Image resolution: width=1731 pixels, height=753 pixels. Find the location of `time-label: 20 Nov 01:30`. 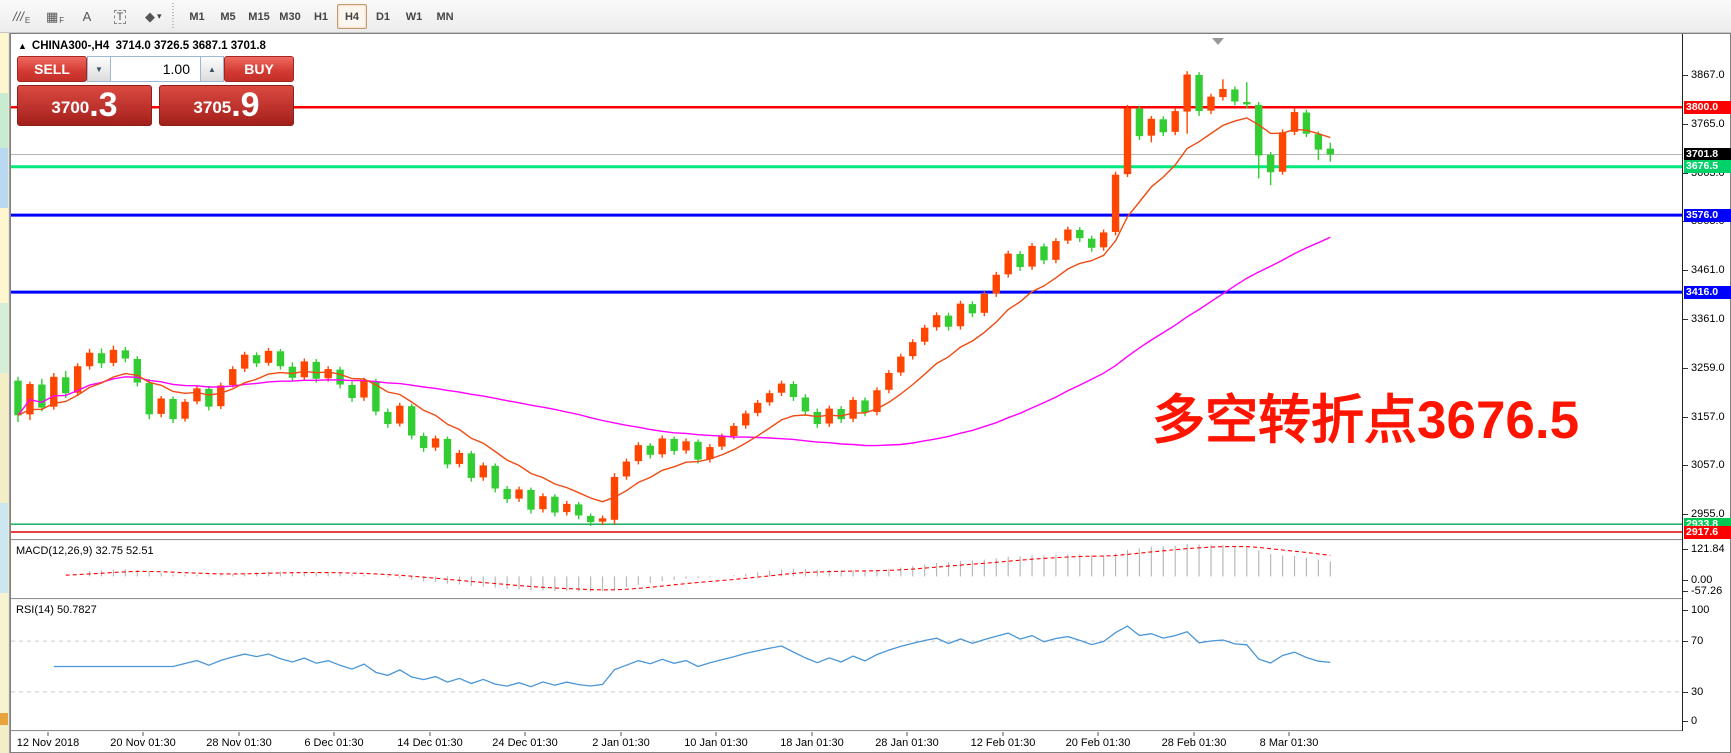

time-label: 20 Nov 01:30 is located at coordinates (143, 743).